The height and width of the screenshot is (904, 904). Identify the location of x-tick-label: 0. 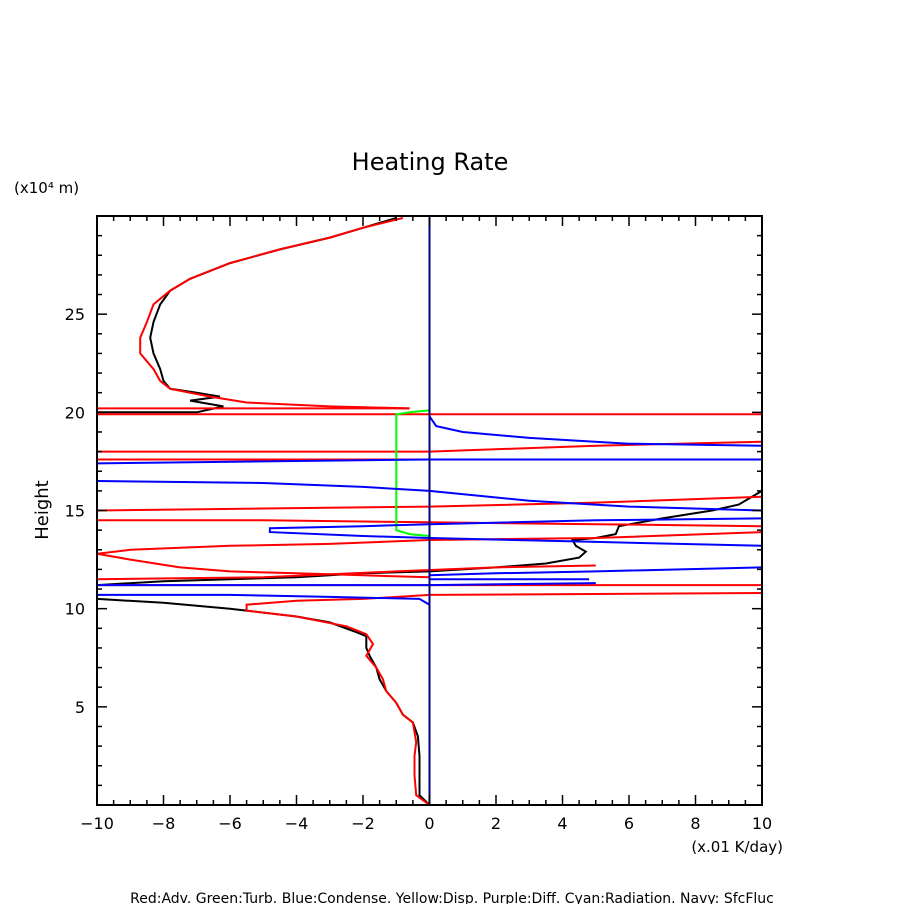
(429, 823).